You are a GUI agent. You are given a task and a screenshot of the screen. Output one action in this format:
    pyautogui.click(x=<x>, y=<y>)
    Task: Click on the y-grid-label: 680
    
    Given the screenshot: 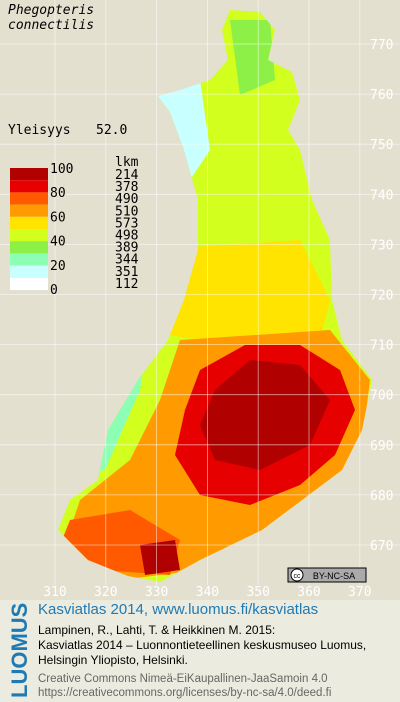 What is the action you would take?
    pyautogui.click(x=381, y=496)
    